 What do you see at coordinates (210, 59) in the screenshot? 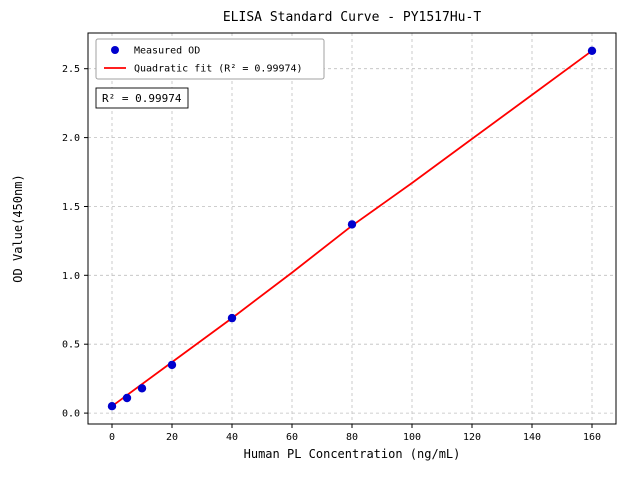
I see `legend: Measured OD Quadratic fit (R² = 0.99974)` at bounding box center [210, 59].